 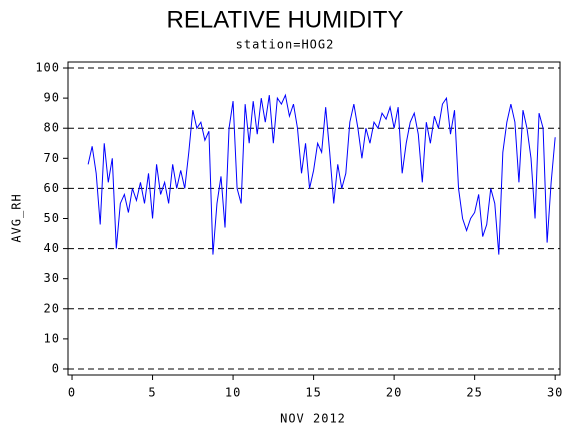 What do you see at coordinates (52, 188) in the screenshot?
I see `y-tick-label: 60` at bounding box center [52, 188].